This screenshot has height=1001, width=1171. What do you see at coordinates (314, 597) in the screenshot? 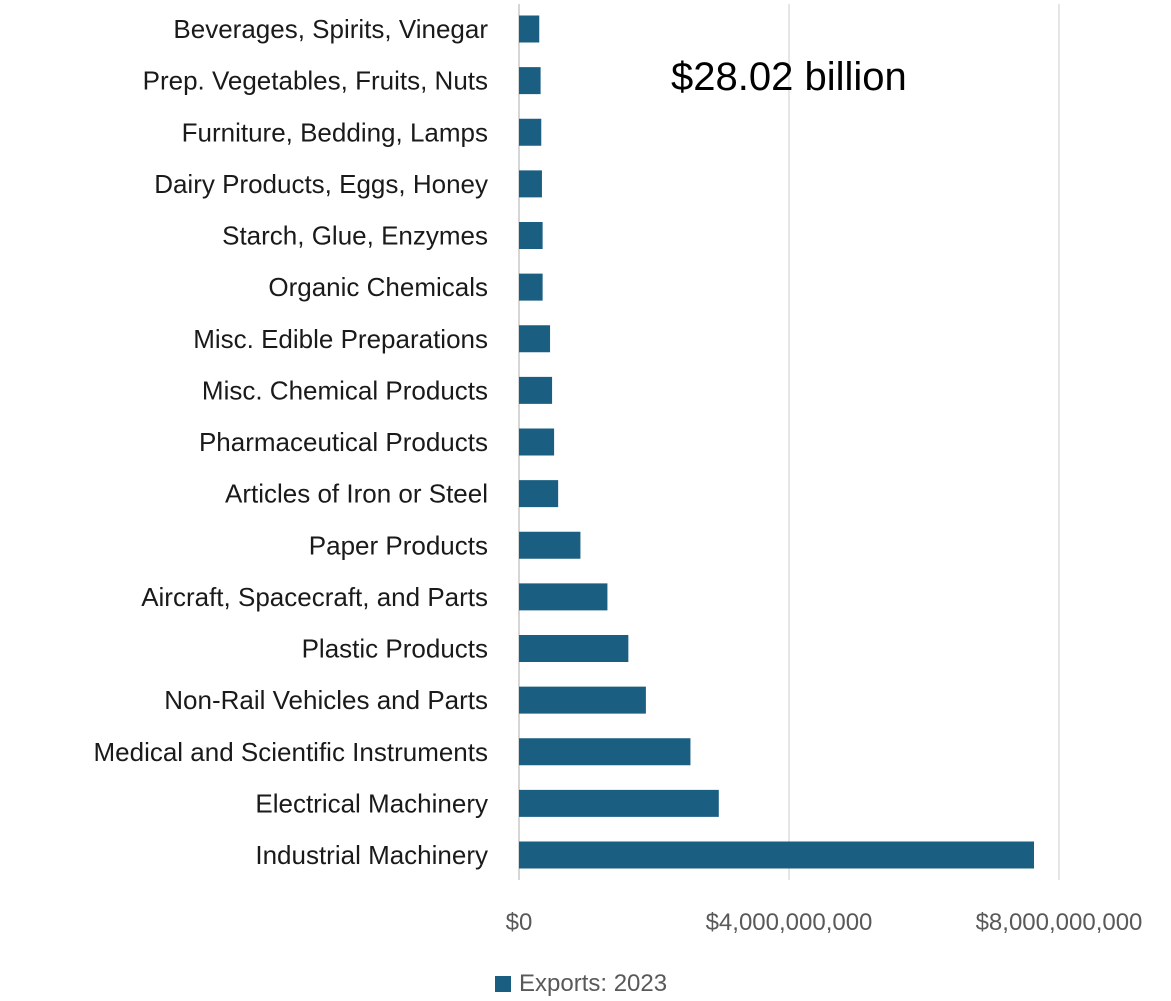
I see `category-label: Aircraft, Spacecraft, and Parts` at bounding box center [314, 597].